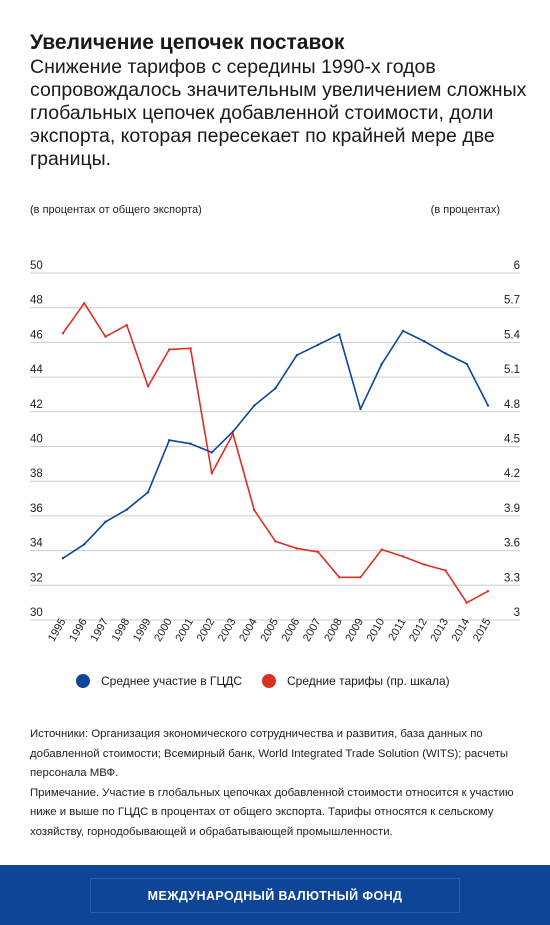 Image resolution: width=550 pixels, height=925 pixels. I want to click on y-left-tick-label: 44, so click(36, 370).